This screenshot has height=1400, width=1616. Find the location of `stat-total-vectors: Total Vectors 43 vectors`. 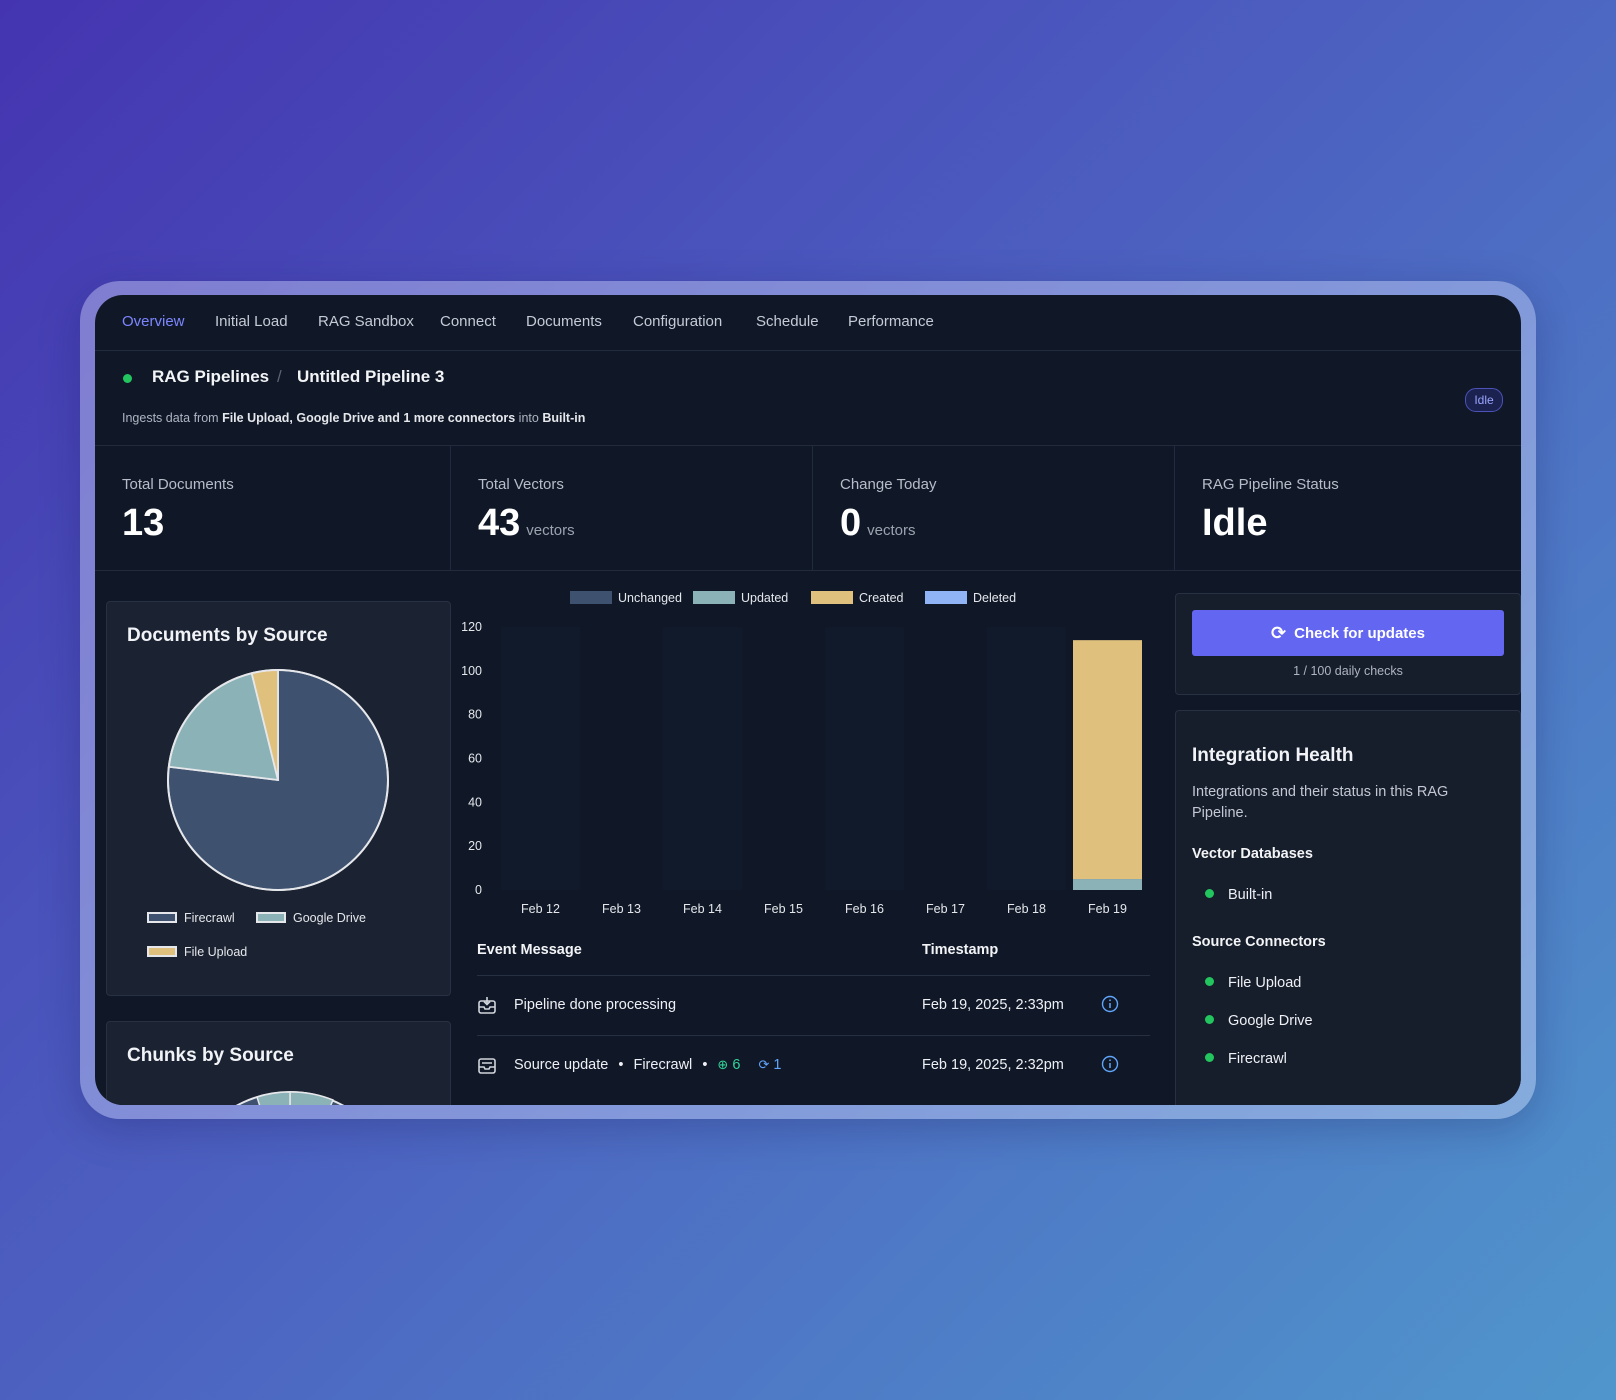

stat-total-vectors: Total Vectors 43 vectors is located at coordinates (632, 508).